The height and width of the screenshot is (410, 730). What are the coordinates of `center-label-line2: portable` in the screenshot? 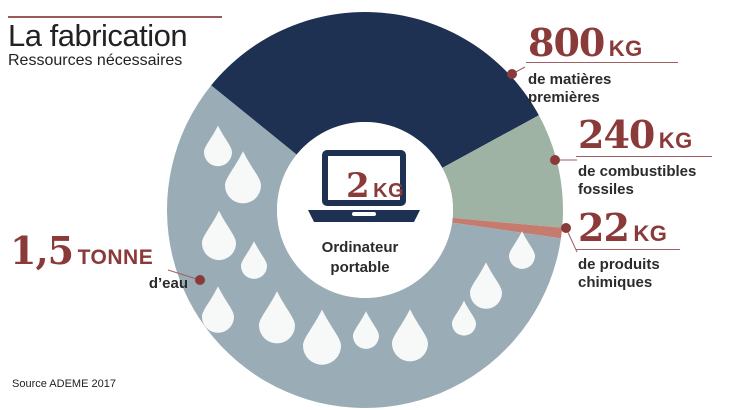 It's located at (360, 267).